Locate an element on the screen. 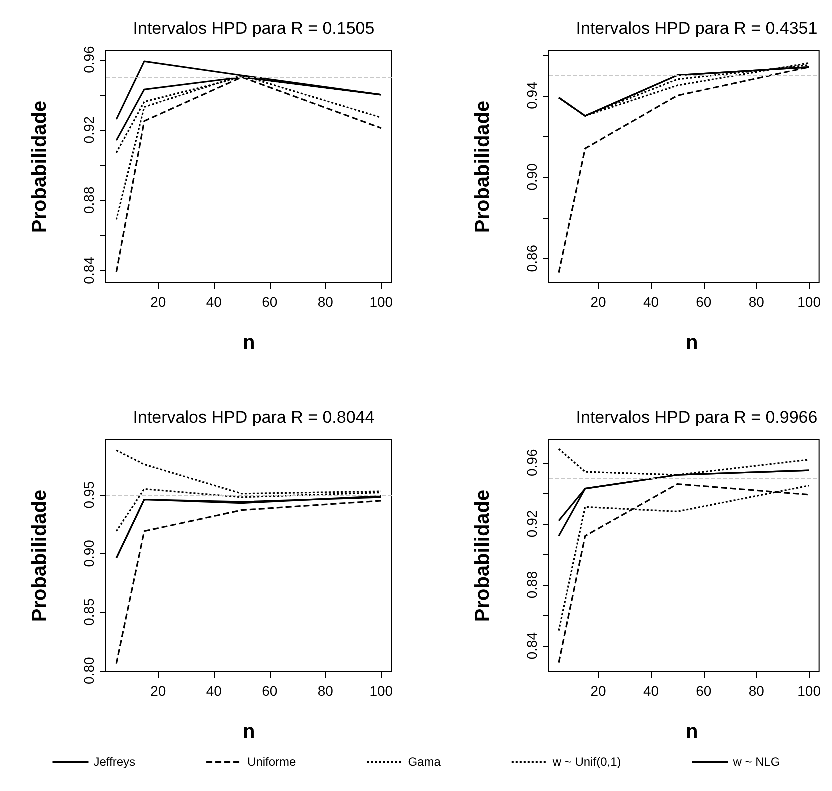  legend-label: w ~ Unif(0,1) is located at coordinates (587, 762).